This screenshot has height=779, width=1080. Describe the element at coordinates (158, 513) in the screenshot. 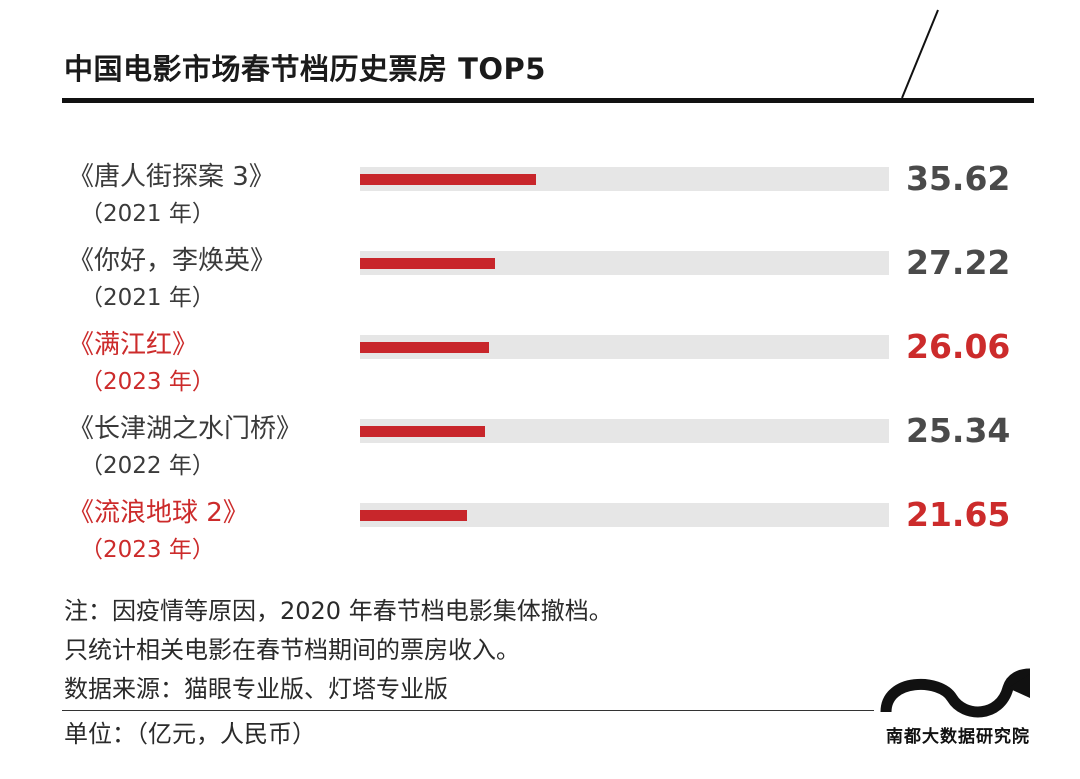

I see `movie-title-label: 《流浪地球 2》` at that location.